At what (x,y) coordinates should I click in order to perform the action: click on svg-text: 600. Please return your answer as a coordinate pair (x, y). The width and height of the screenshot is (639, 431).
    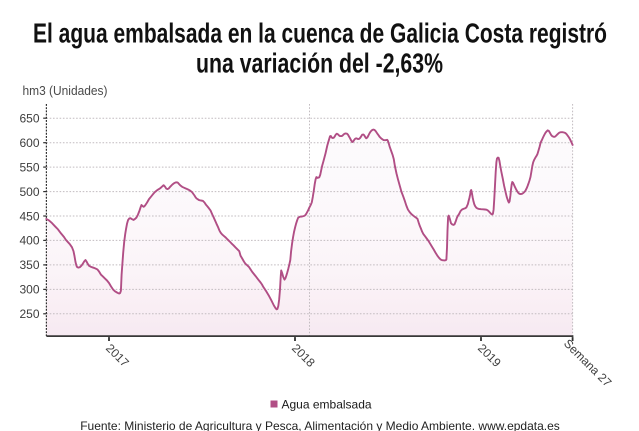
    Looking at the image, I should click on (29, 143).